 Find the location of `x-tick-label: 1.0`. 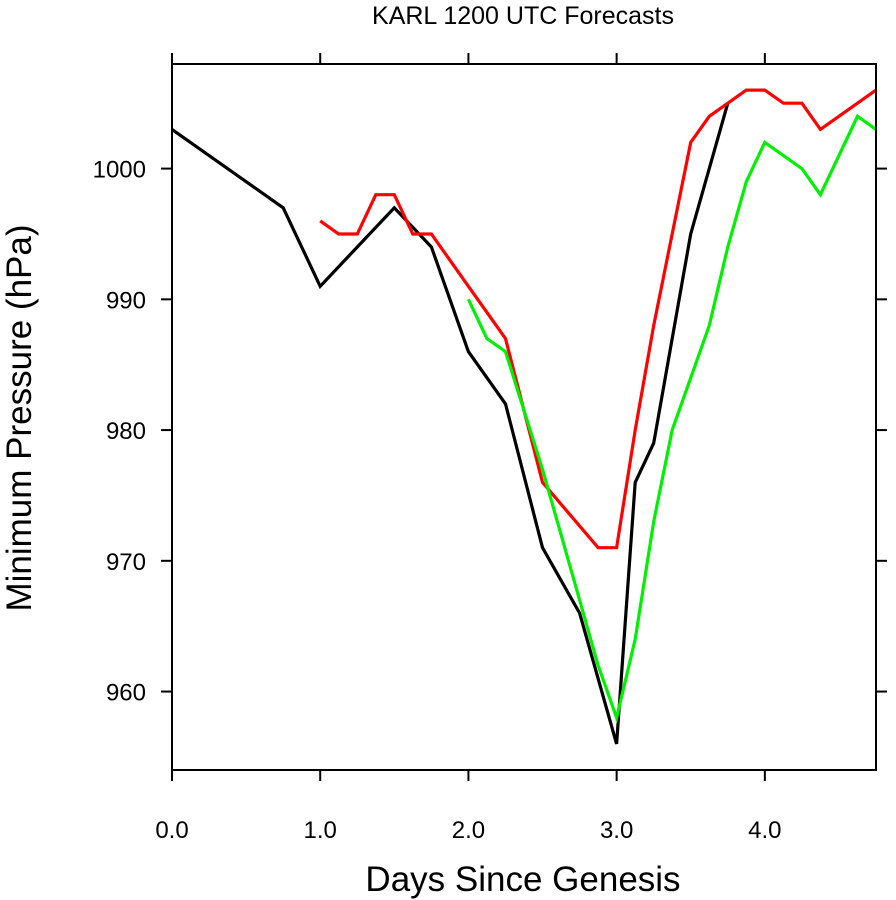

x-tick-label: 1.0 is located at coordinates (320, 830).